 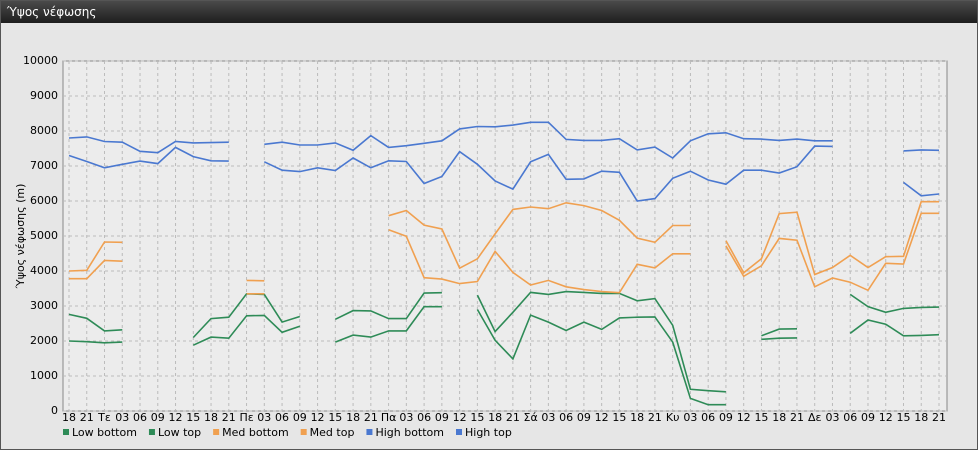 I want to click on y-tick-label: 6000, so click(x=44, y=200).